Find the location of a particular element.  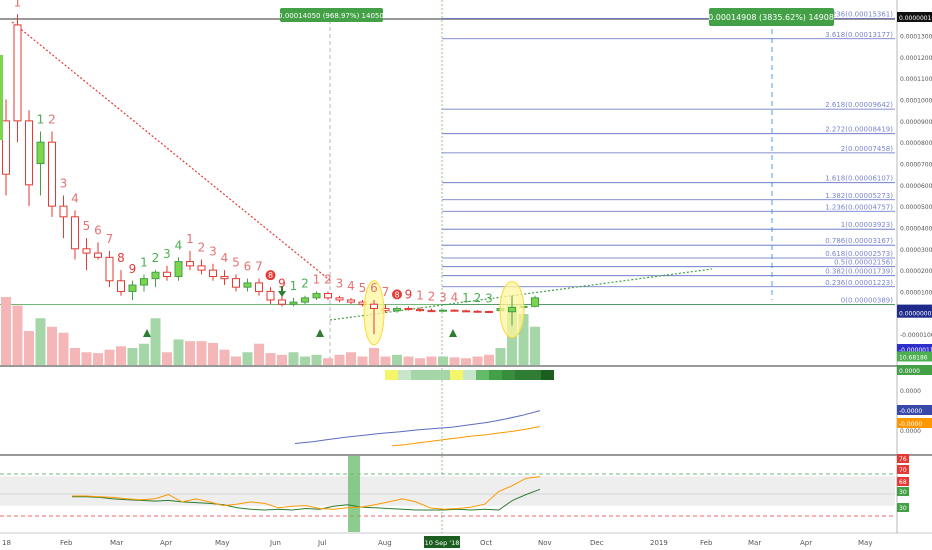

indicator-badge is located at coordinates (914, 410).